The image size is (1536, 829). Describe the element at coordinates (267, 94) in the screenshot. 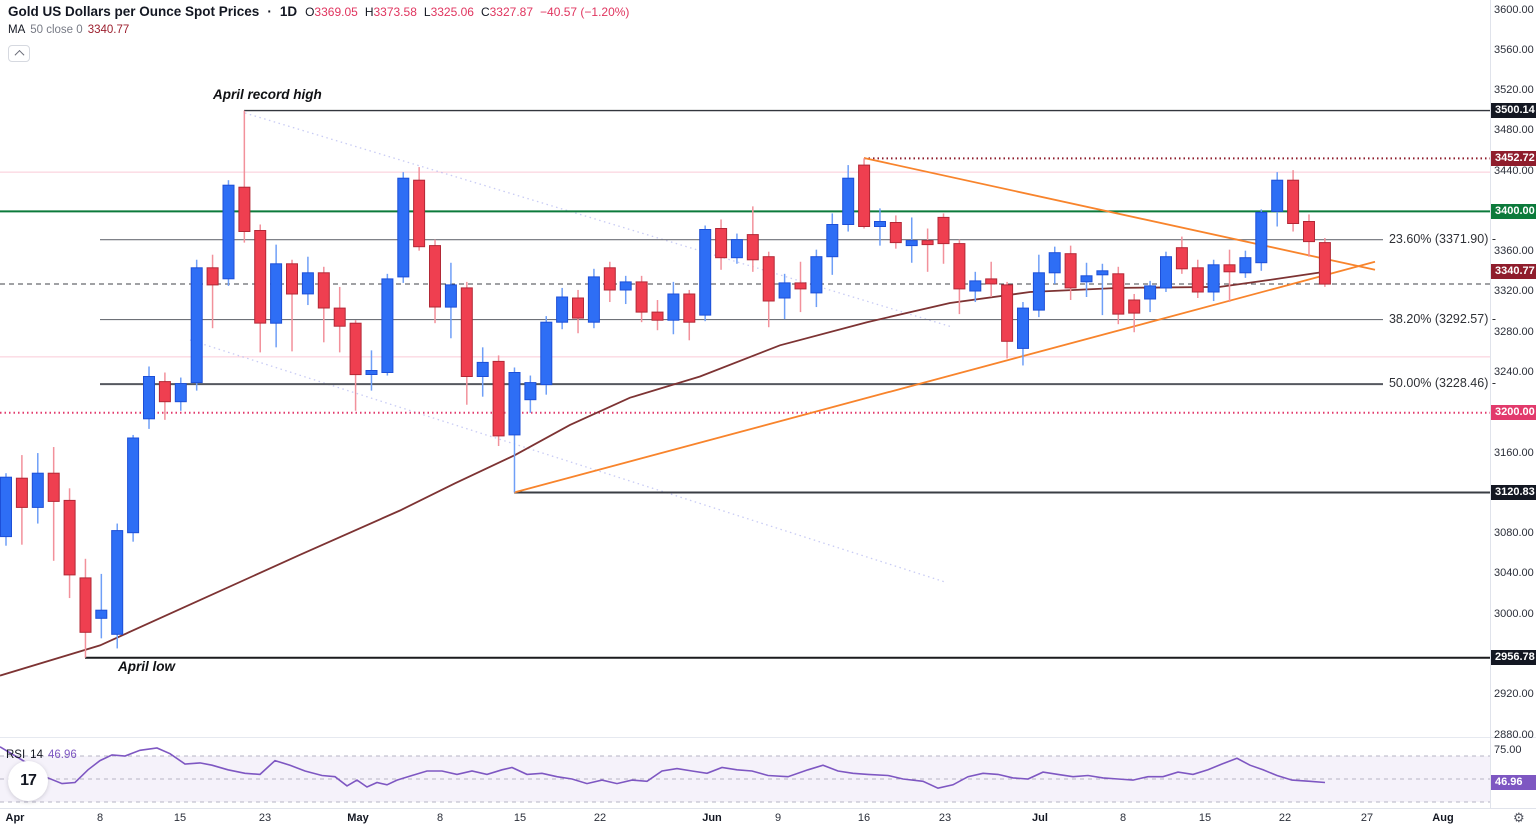

I see `annotation-april-record-high: April record high` at that location.